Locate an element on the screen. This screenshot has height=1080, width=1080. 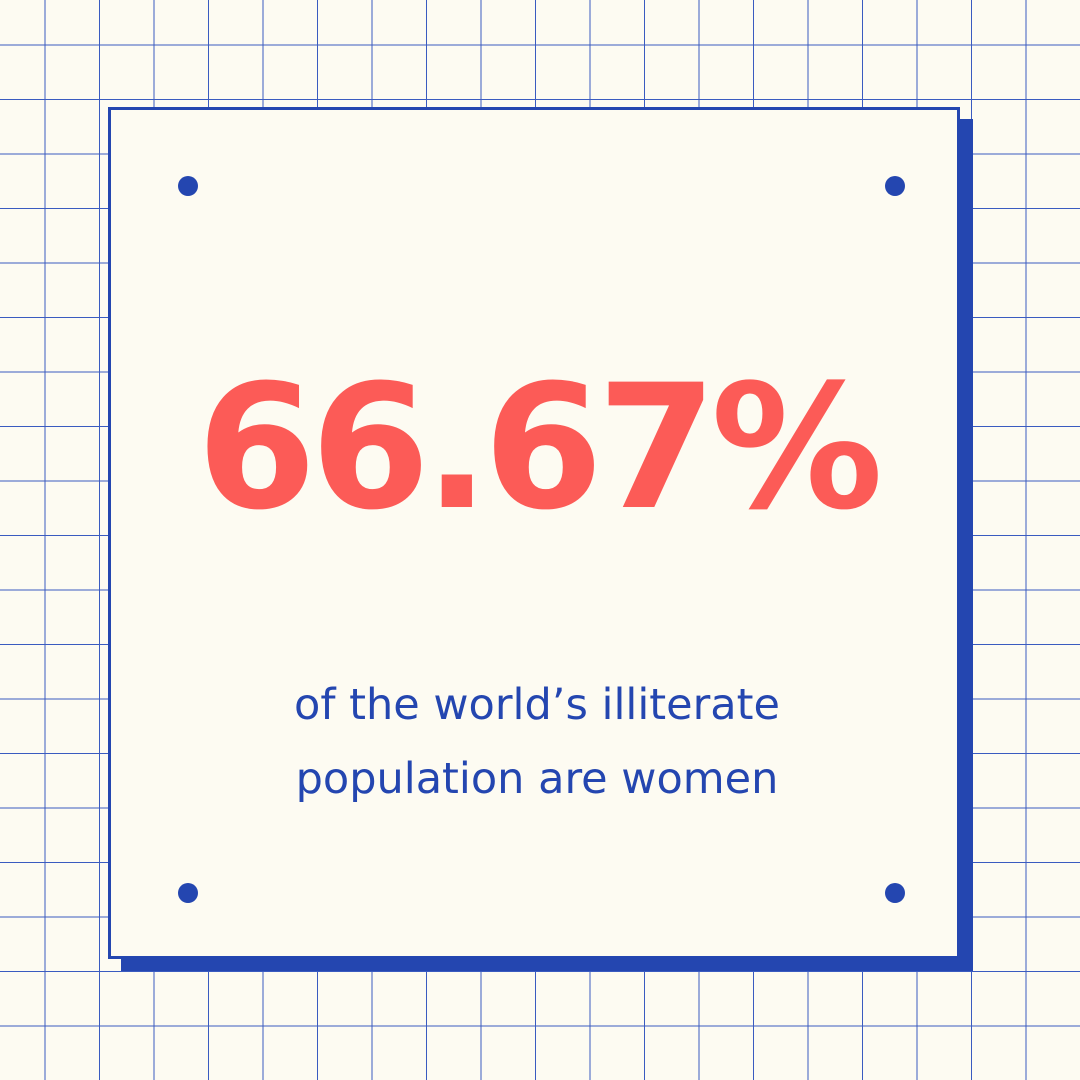
corner-dot-top-right is located at coordinates (895, 186).